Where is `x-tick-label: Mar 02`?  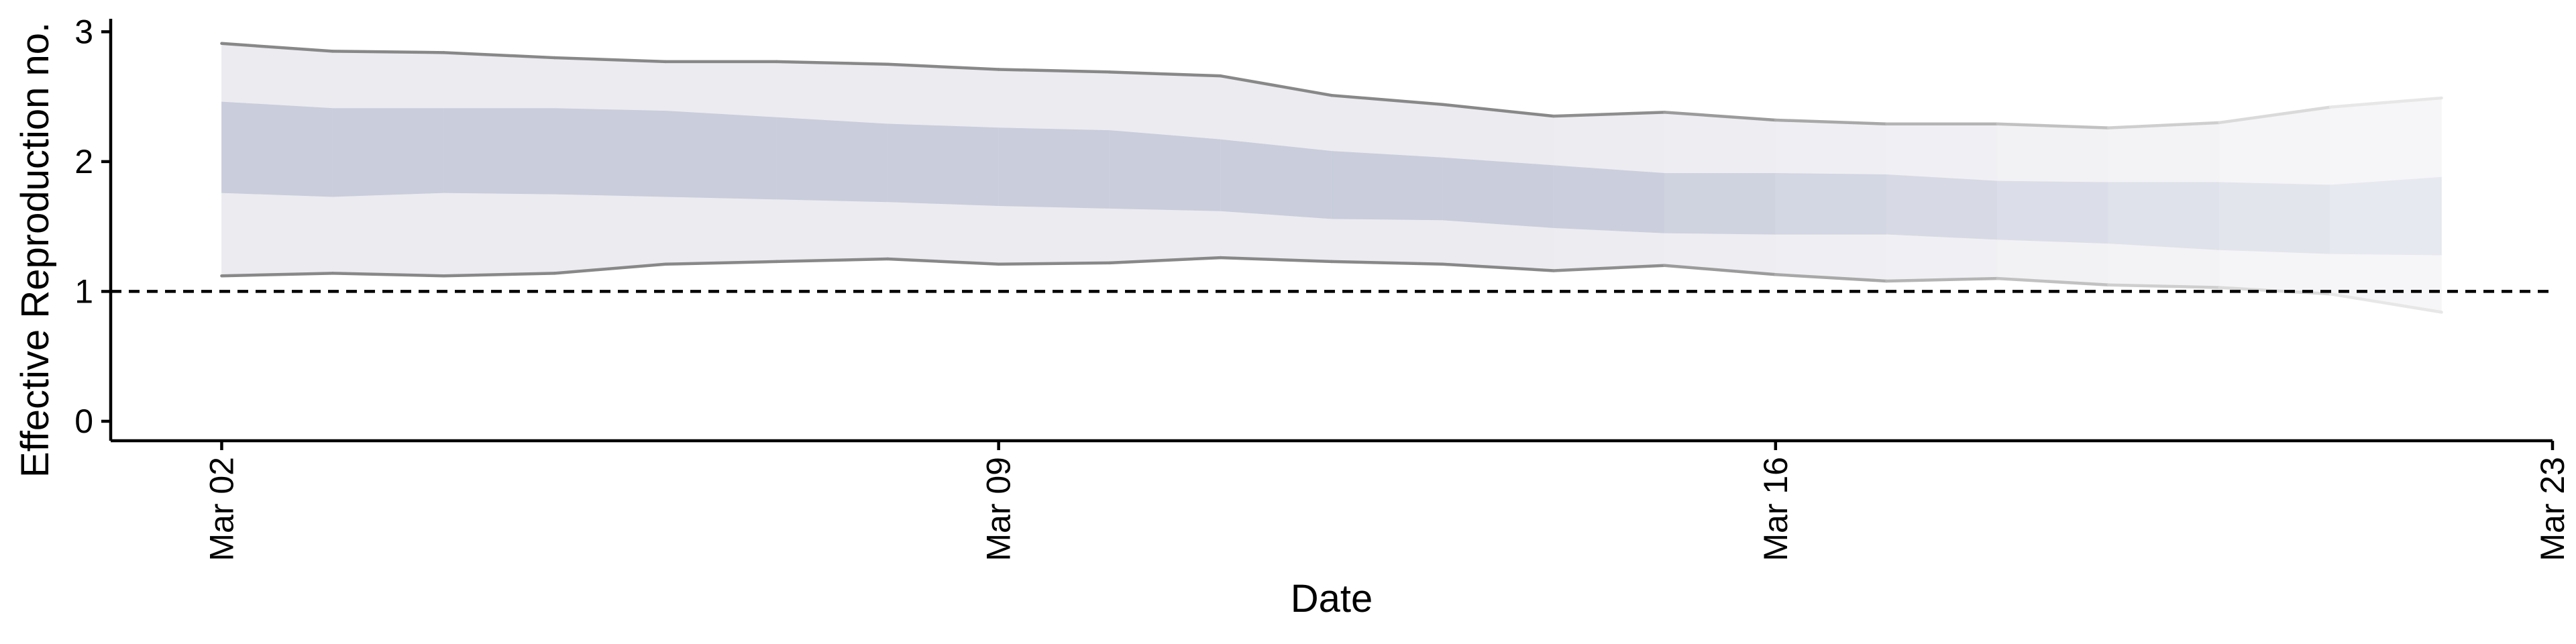
x-tick-label: Mar 02 is located at coordinates (221, 509).